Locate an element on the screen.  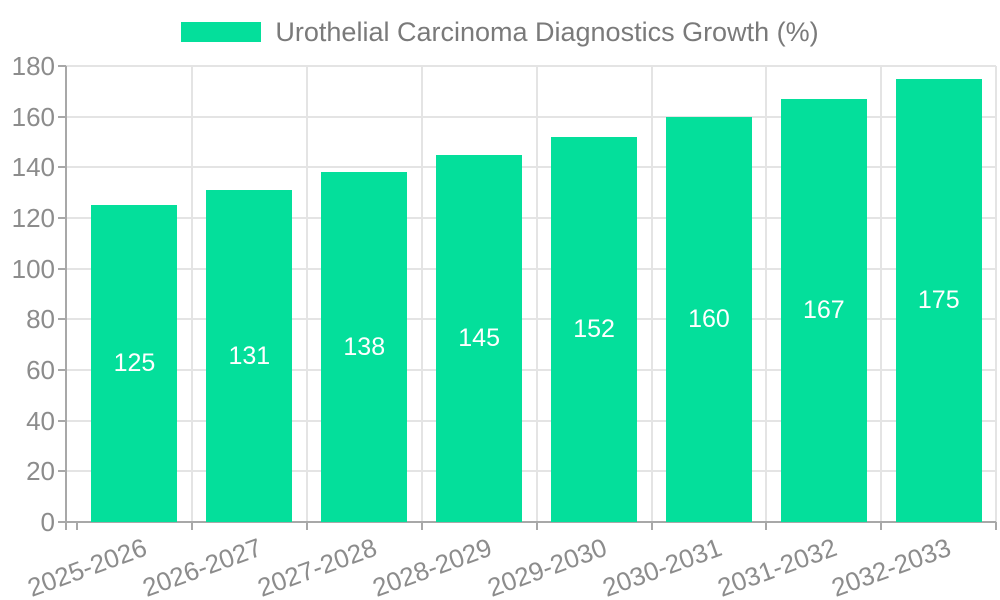
y-axis-label: 120 is located at coordinates (33, 218).